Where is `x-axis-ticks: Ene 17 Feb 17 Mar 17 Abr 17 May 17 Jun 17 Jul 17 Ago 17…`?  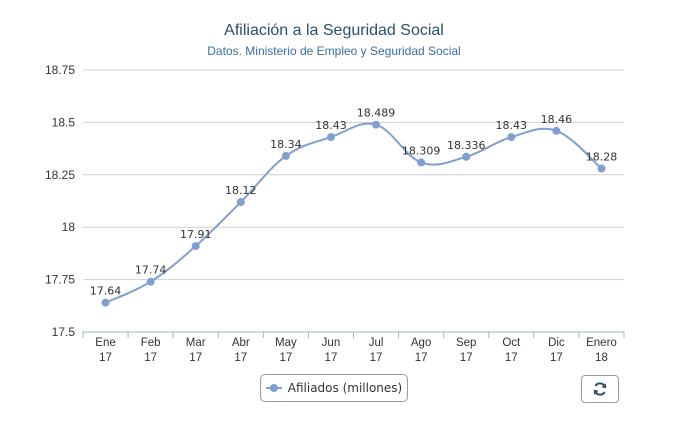
x-axis-ticks: Ene 17 Feb 17 Mar 17 Abr 17 May 17 Jun 17 Jul 17 Ago 17… is located at coordinates (353, 348).